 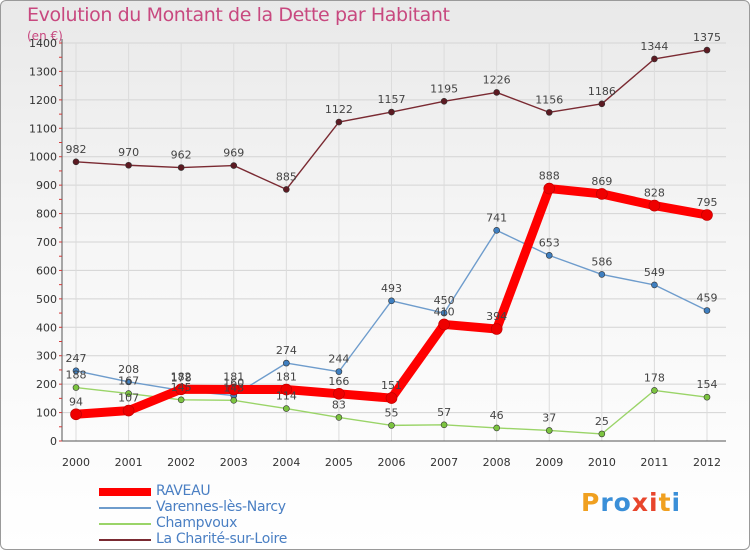 I want to click on y-tick-label: 1100, so click(x=43, y=128).